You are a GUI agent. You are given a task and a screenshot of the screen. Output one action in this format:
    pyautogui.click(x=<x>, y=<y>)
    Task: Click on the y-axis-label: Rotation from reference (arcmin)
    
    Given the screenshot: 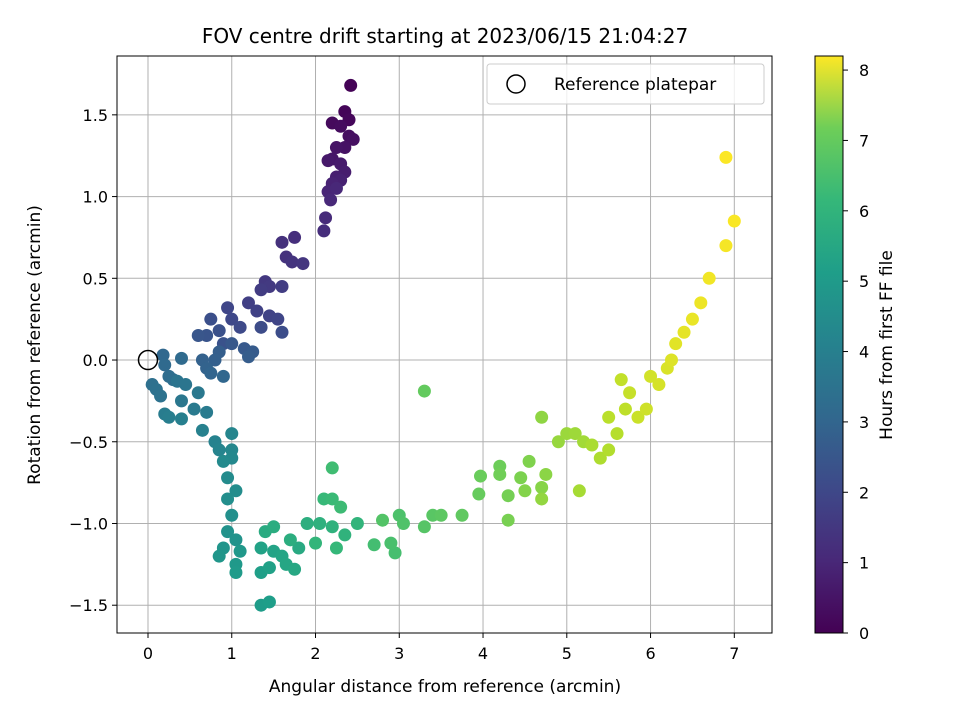 What is the action you would take?
    pyautogui.click(x=35, y=345)
    